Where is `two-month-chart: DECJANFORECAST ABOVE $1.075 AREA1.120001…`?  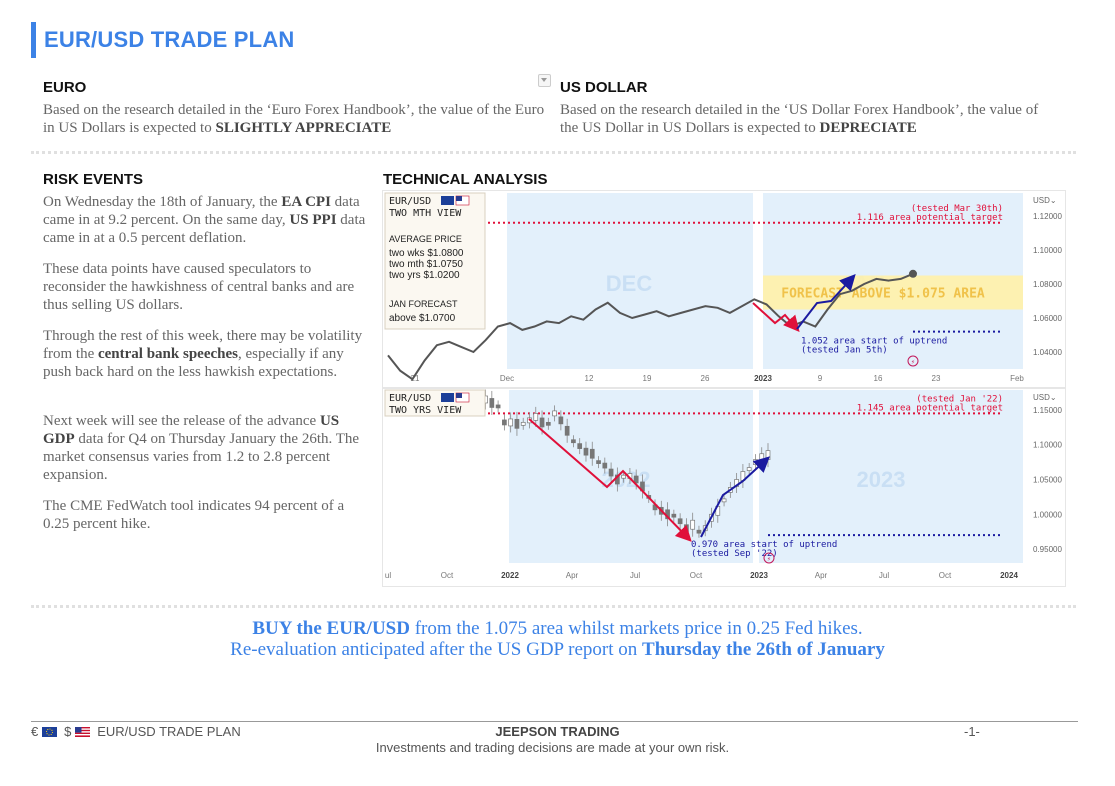
two-month-chart: DECJANFORECAST ABOVE $1.075 AREA1.120001… is located at coordinates (723, 287).